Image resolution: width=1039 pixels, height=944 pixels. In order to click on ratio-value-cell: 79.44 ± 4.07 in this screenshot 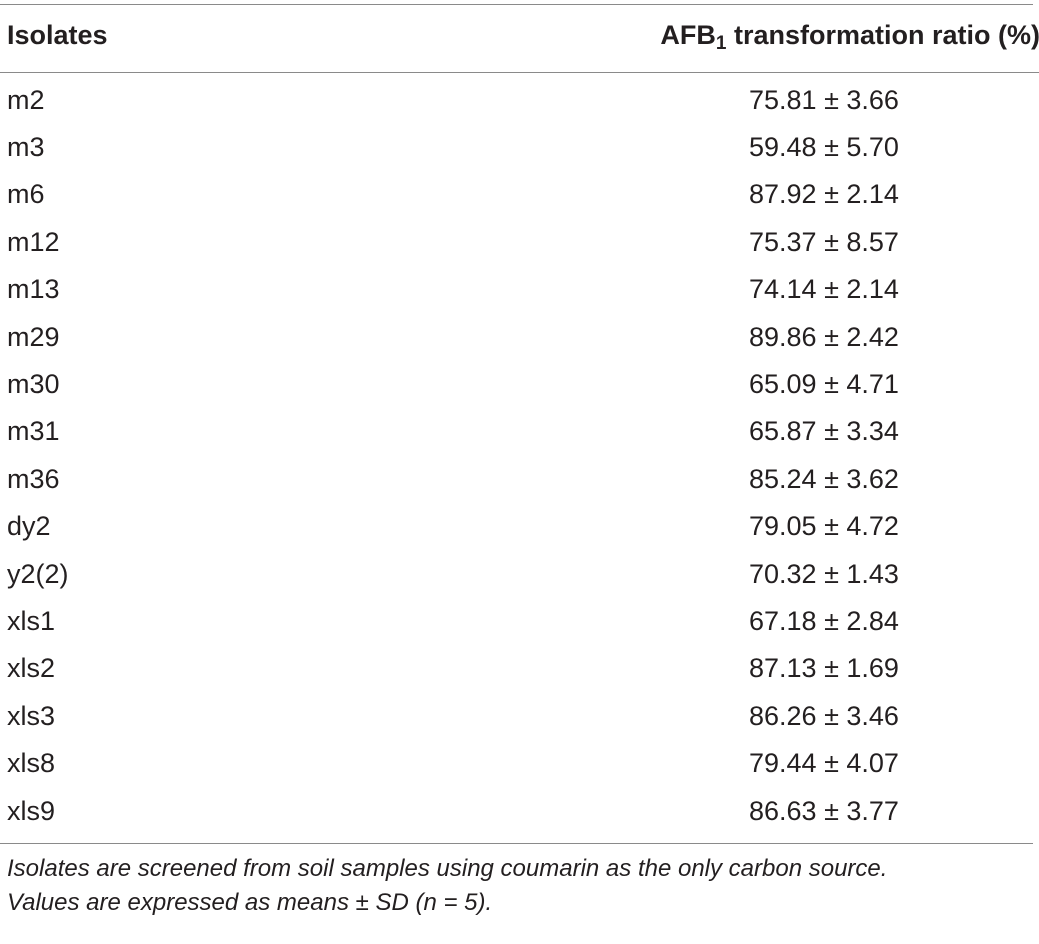, I will do `click(824, 763)`.